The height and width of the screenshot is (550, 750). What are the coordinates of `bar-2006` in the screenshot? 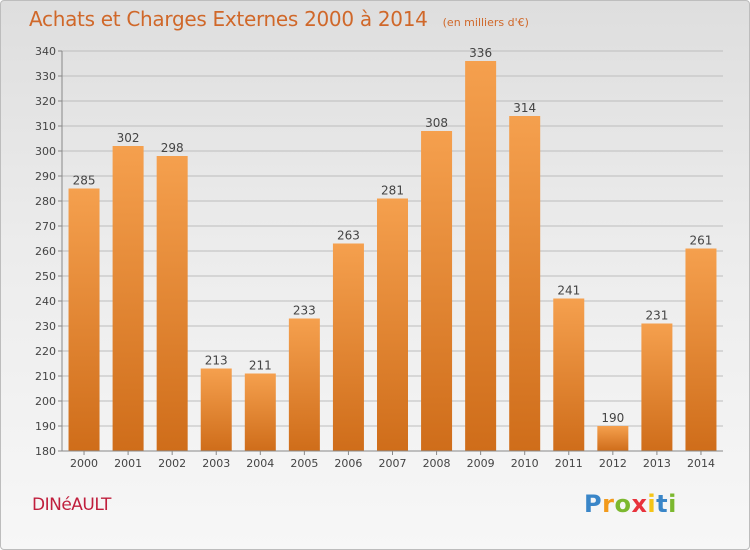 It's located at (348, 347).